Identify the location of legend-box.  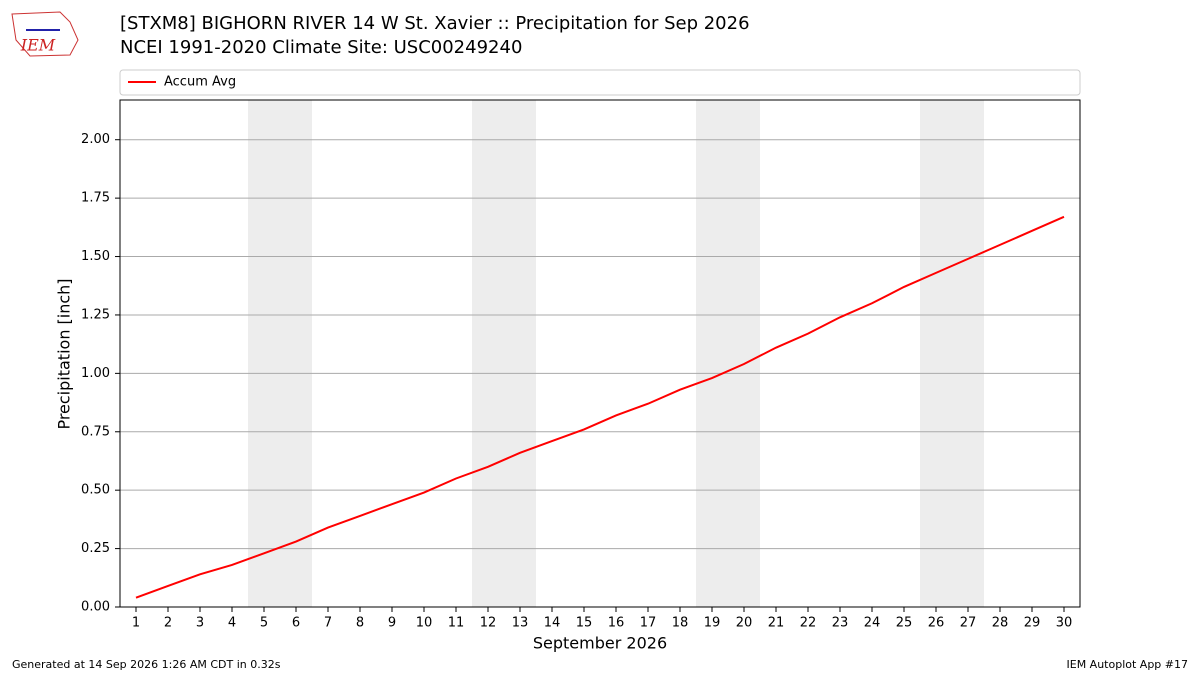
(600, 82).